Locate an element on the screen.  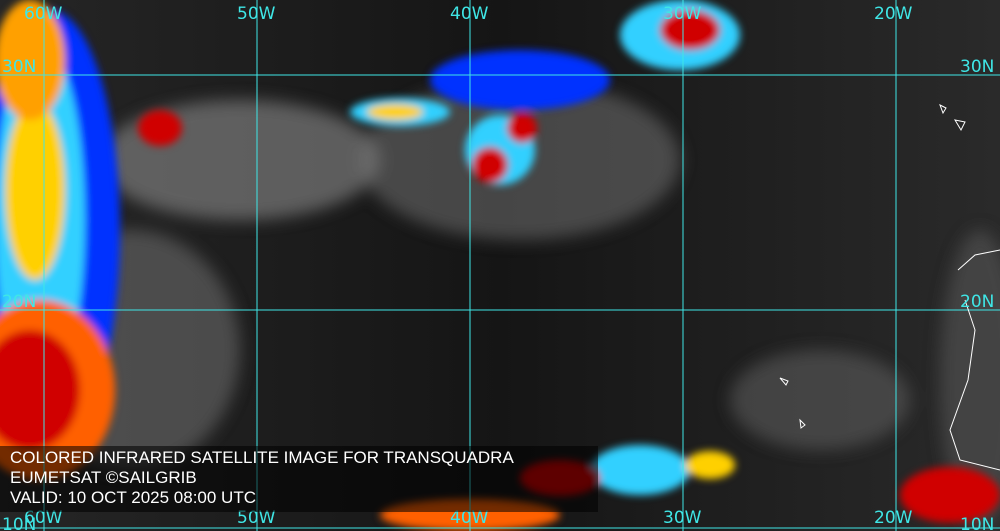
lat-label-right-20n: 20N is located at coordinates (977, 302).